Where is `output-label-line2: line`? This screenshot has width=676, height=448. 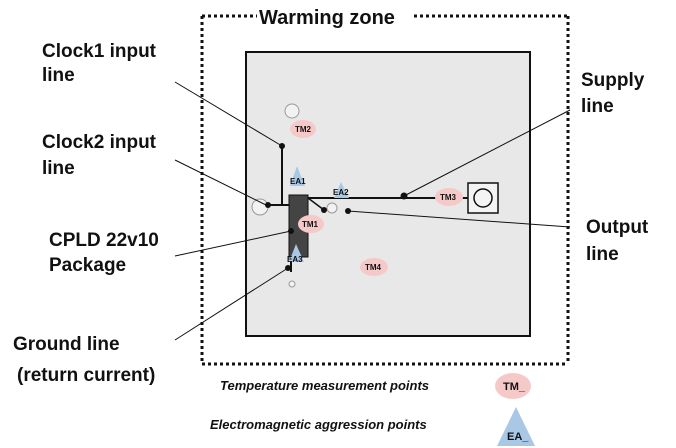
output-label-line2: line is located at coordinates (602, 254).